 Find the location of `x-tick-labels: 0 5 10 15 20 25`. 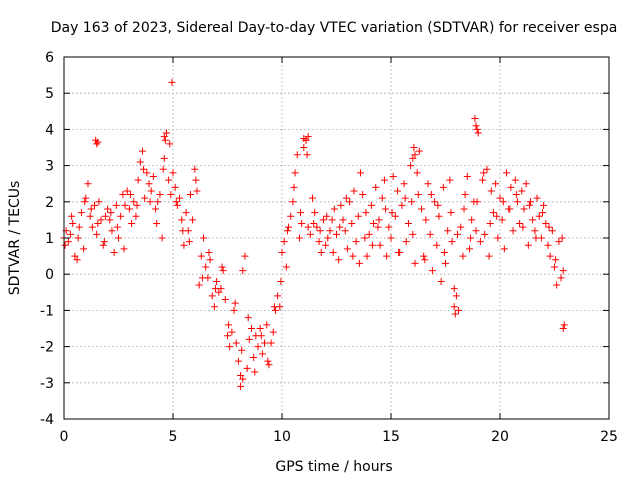

x-tick-labels: 0 5 10 15 20 25 is located at coordinates (339, 437).